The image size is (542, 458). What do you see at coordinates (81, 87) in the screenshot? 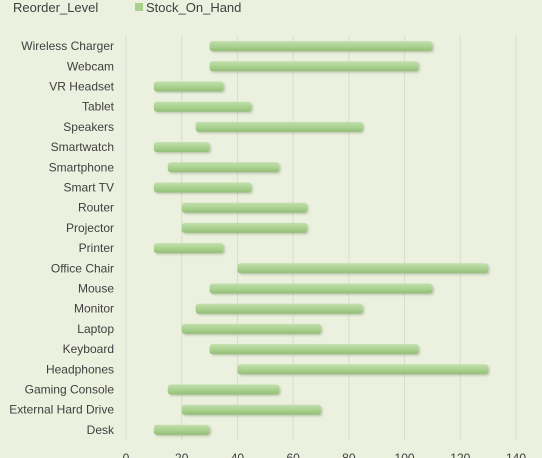
I see `category-label: VR Headset` at bounding box center [81, 87].